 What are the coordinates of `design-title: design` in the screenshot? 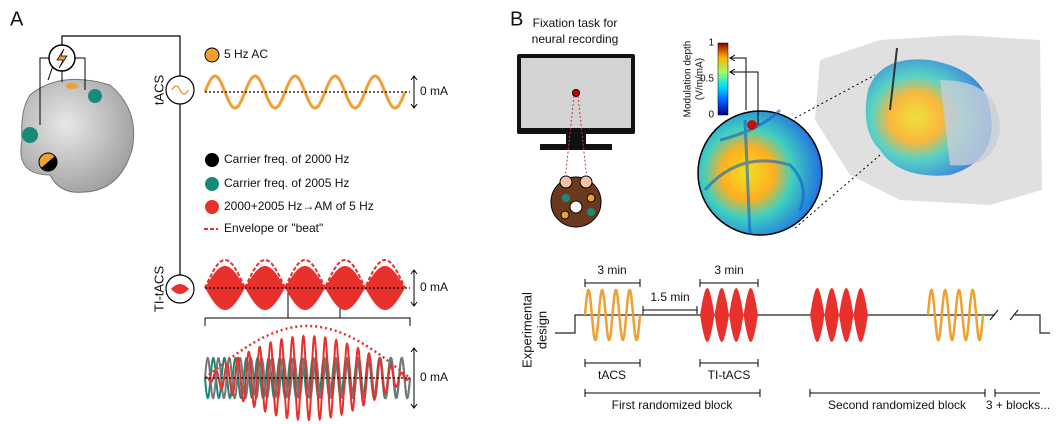 It's located at (541, 330).